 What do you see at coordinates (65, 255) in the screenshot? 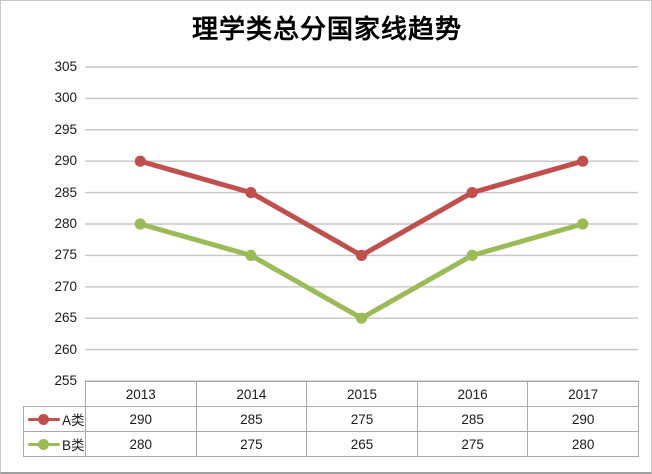
I see `y-axis-tick-label: 275` at bounding box center [65, 255].